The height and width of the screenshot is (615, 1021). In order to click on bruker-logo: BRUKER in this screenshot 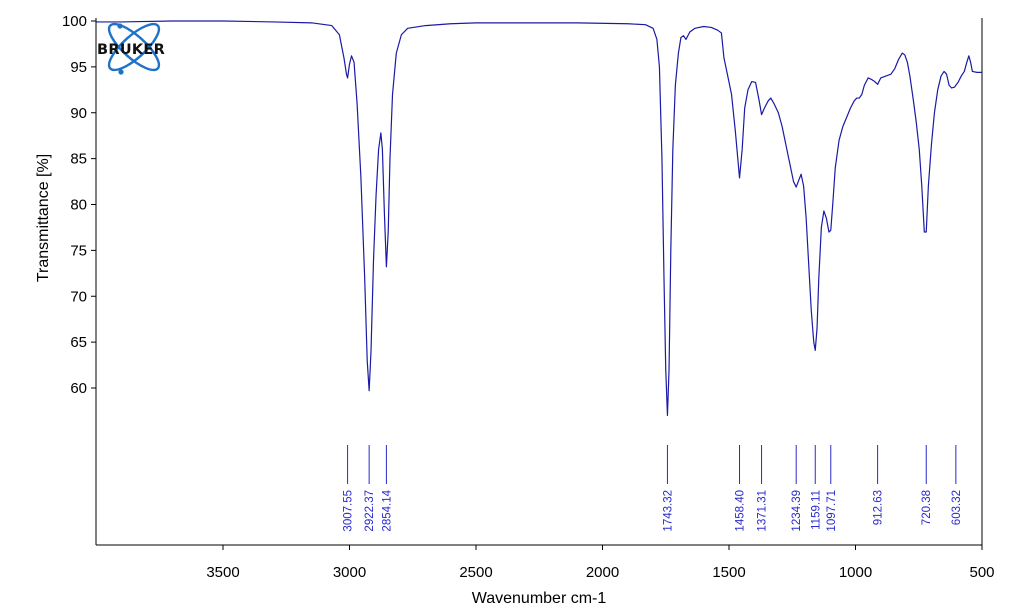, I will do `click(131, 48)`.